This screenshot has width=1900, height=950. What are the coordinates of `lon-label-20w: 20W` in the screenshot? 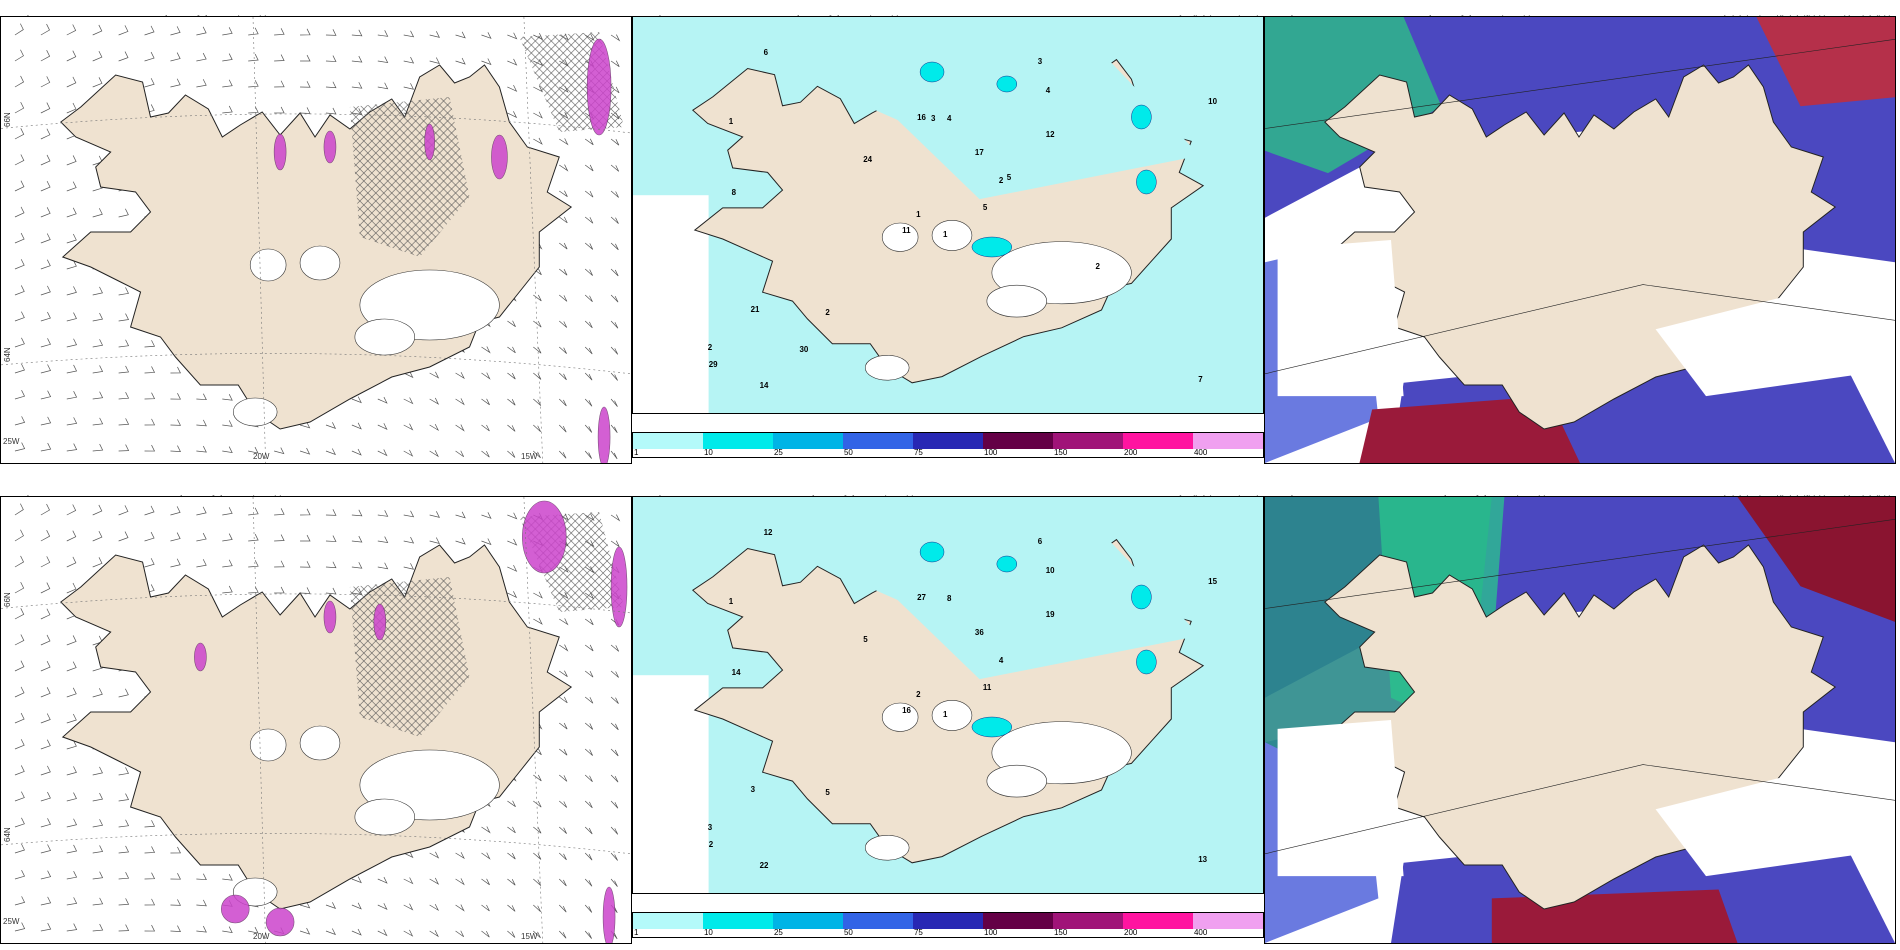 It's located at (261, 936).